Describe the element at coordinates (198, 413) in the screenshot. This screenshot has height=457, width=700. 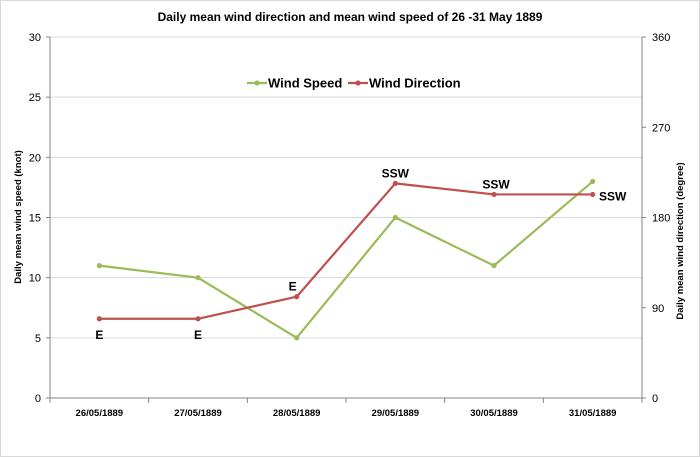
I see `x-tick-label: 27/05/1889` at that location.